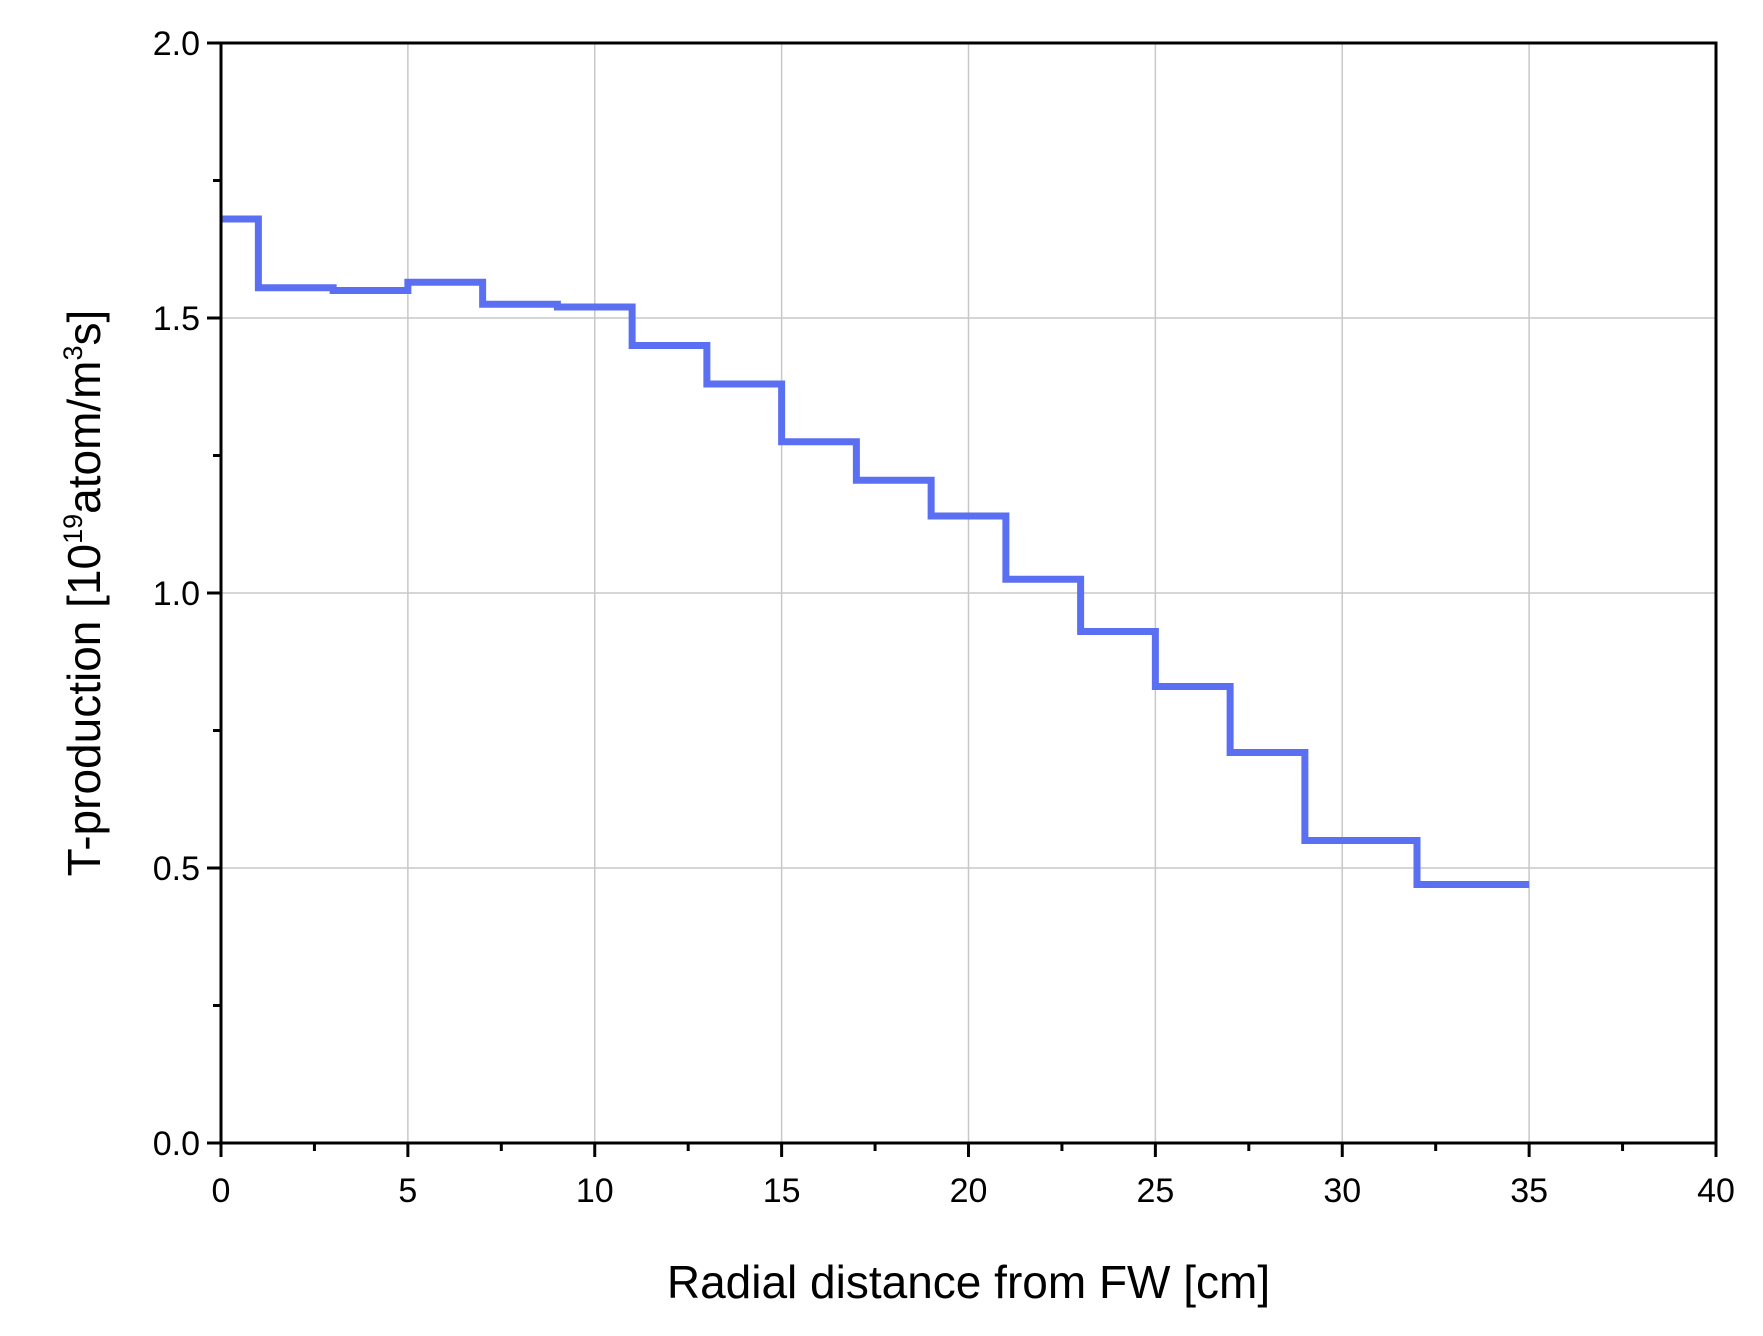  What do you see at coordinates (84, 710) in the screenshot?
I see `y-axis-label-prefix: T-production [10` at bounding box center [84, 710].